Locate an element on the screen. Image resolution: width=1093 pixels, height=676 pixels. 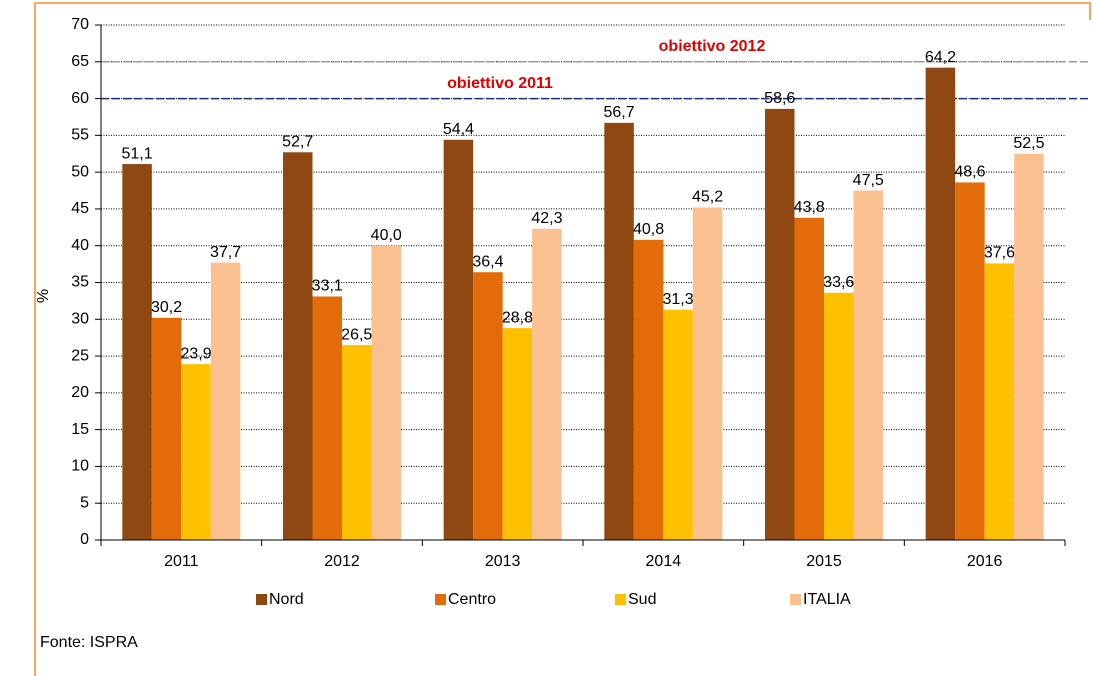
data-label: 52,7 is located at coordinates (297, 141).